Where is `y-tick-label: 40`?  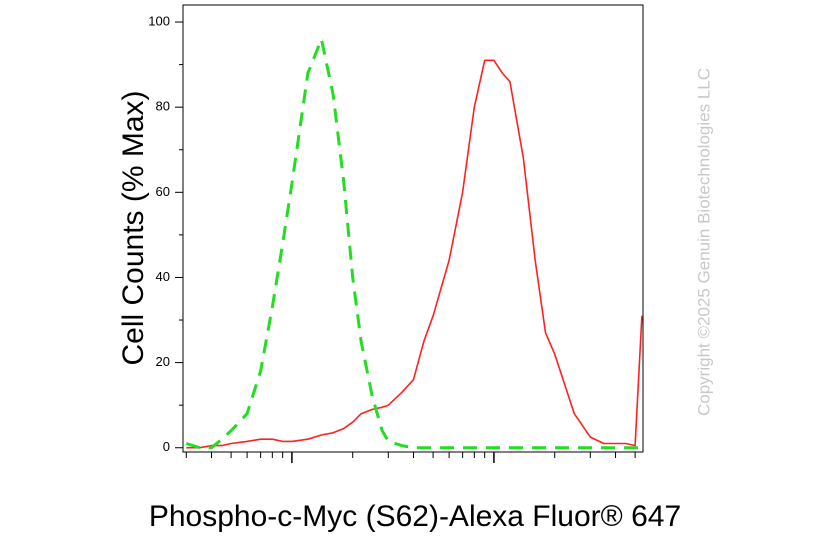
y-tick-label: 40 is located at coordinates (163, 276).